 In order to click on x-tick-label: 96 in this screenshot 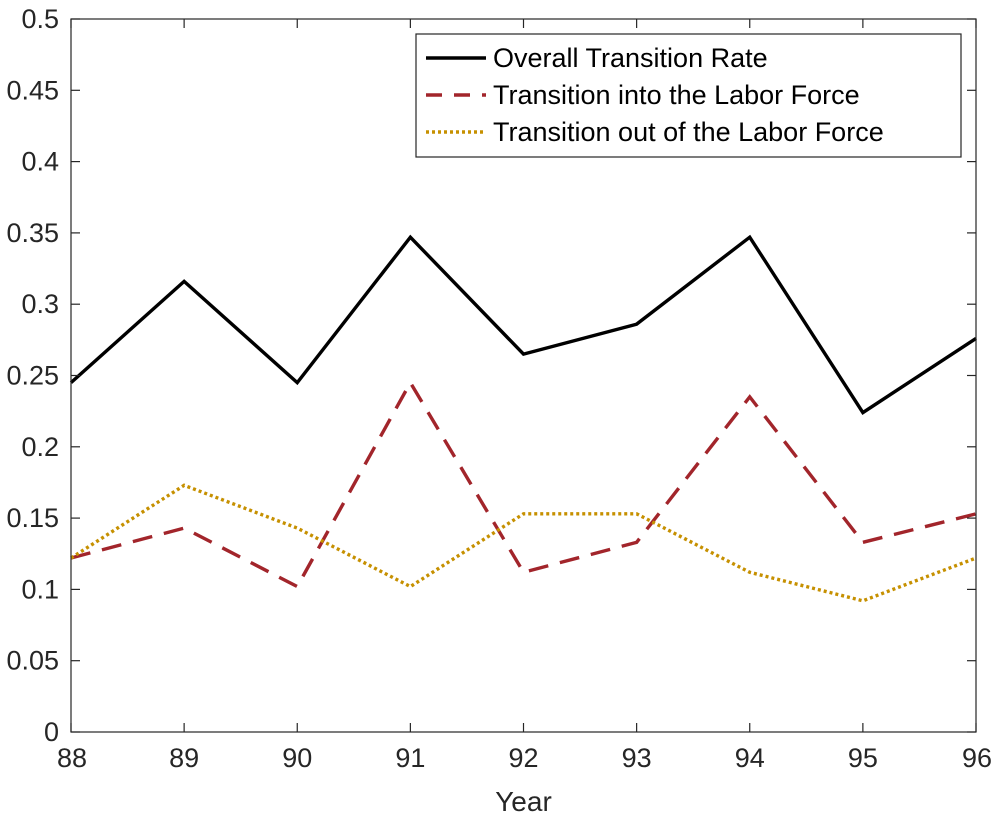, I will do `click(977, 758)`.